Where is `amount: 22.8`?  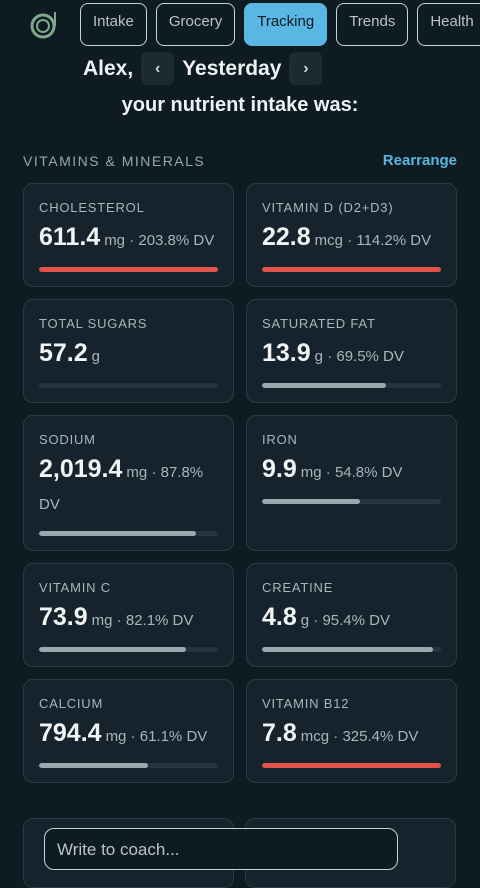 amount: 22.8 is located at coordinates (286, 237).